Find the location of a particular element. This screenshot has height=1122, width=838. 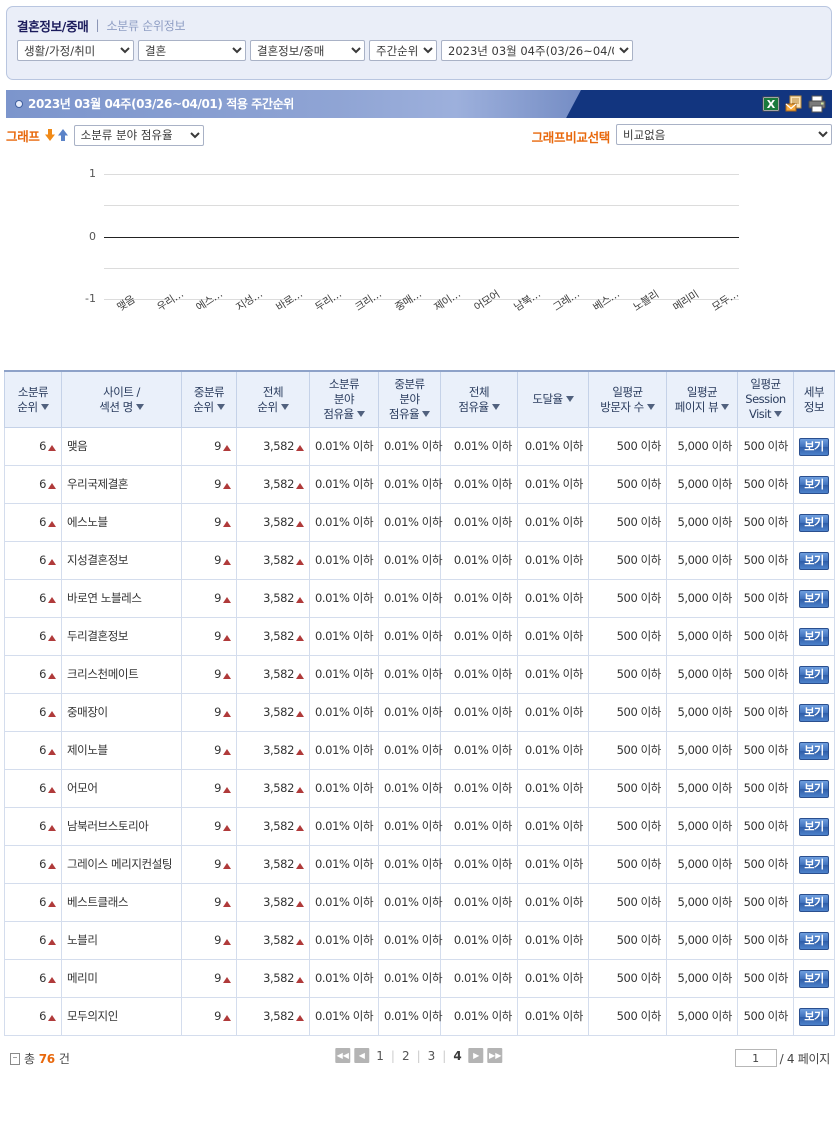

table-header-label: 소분류 is located at coordinates (33, 391).